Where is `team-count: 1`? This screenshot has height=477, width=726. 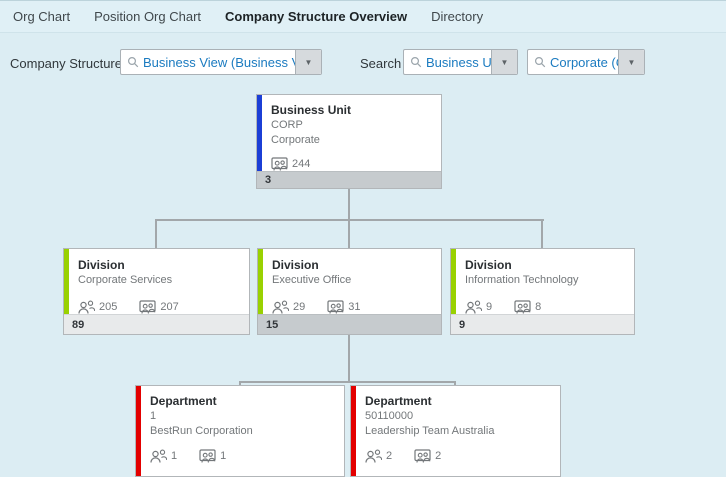 team-count: 1 is located at coordinates (212, 456).